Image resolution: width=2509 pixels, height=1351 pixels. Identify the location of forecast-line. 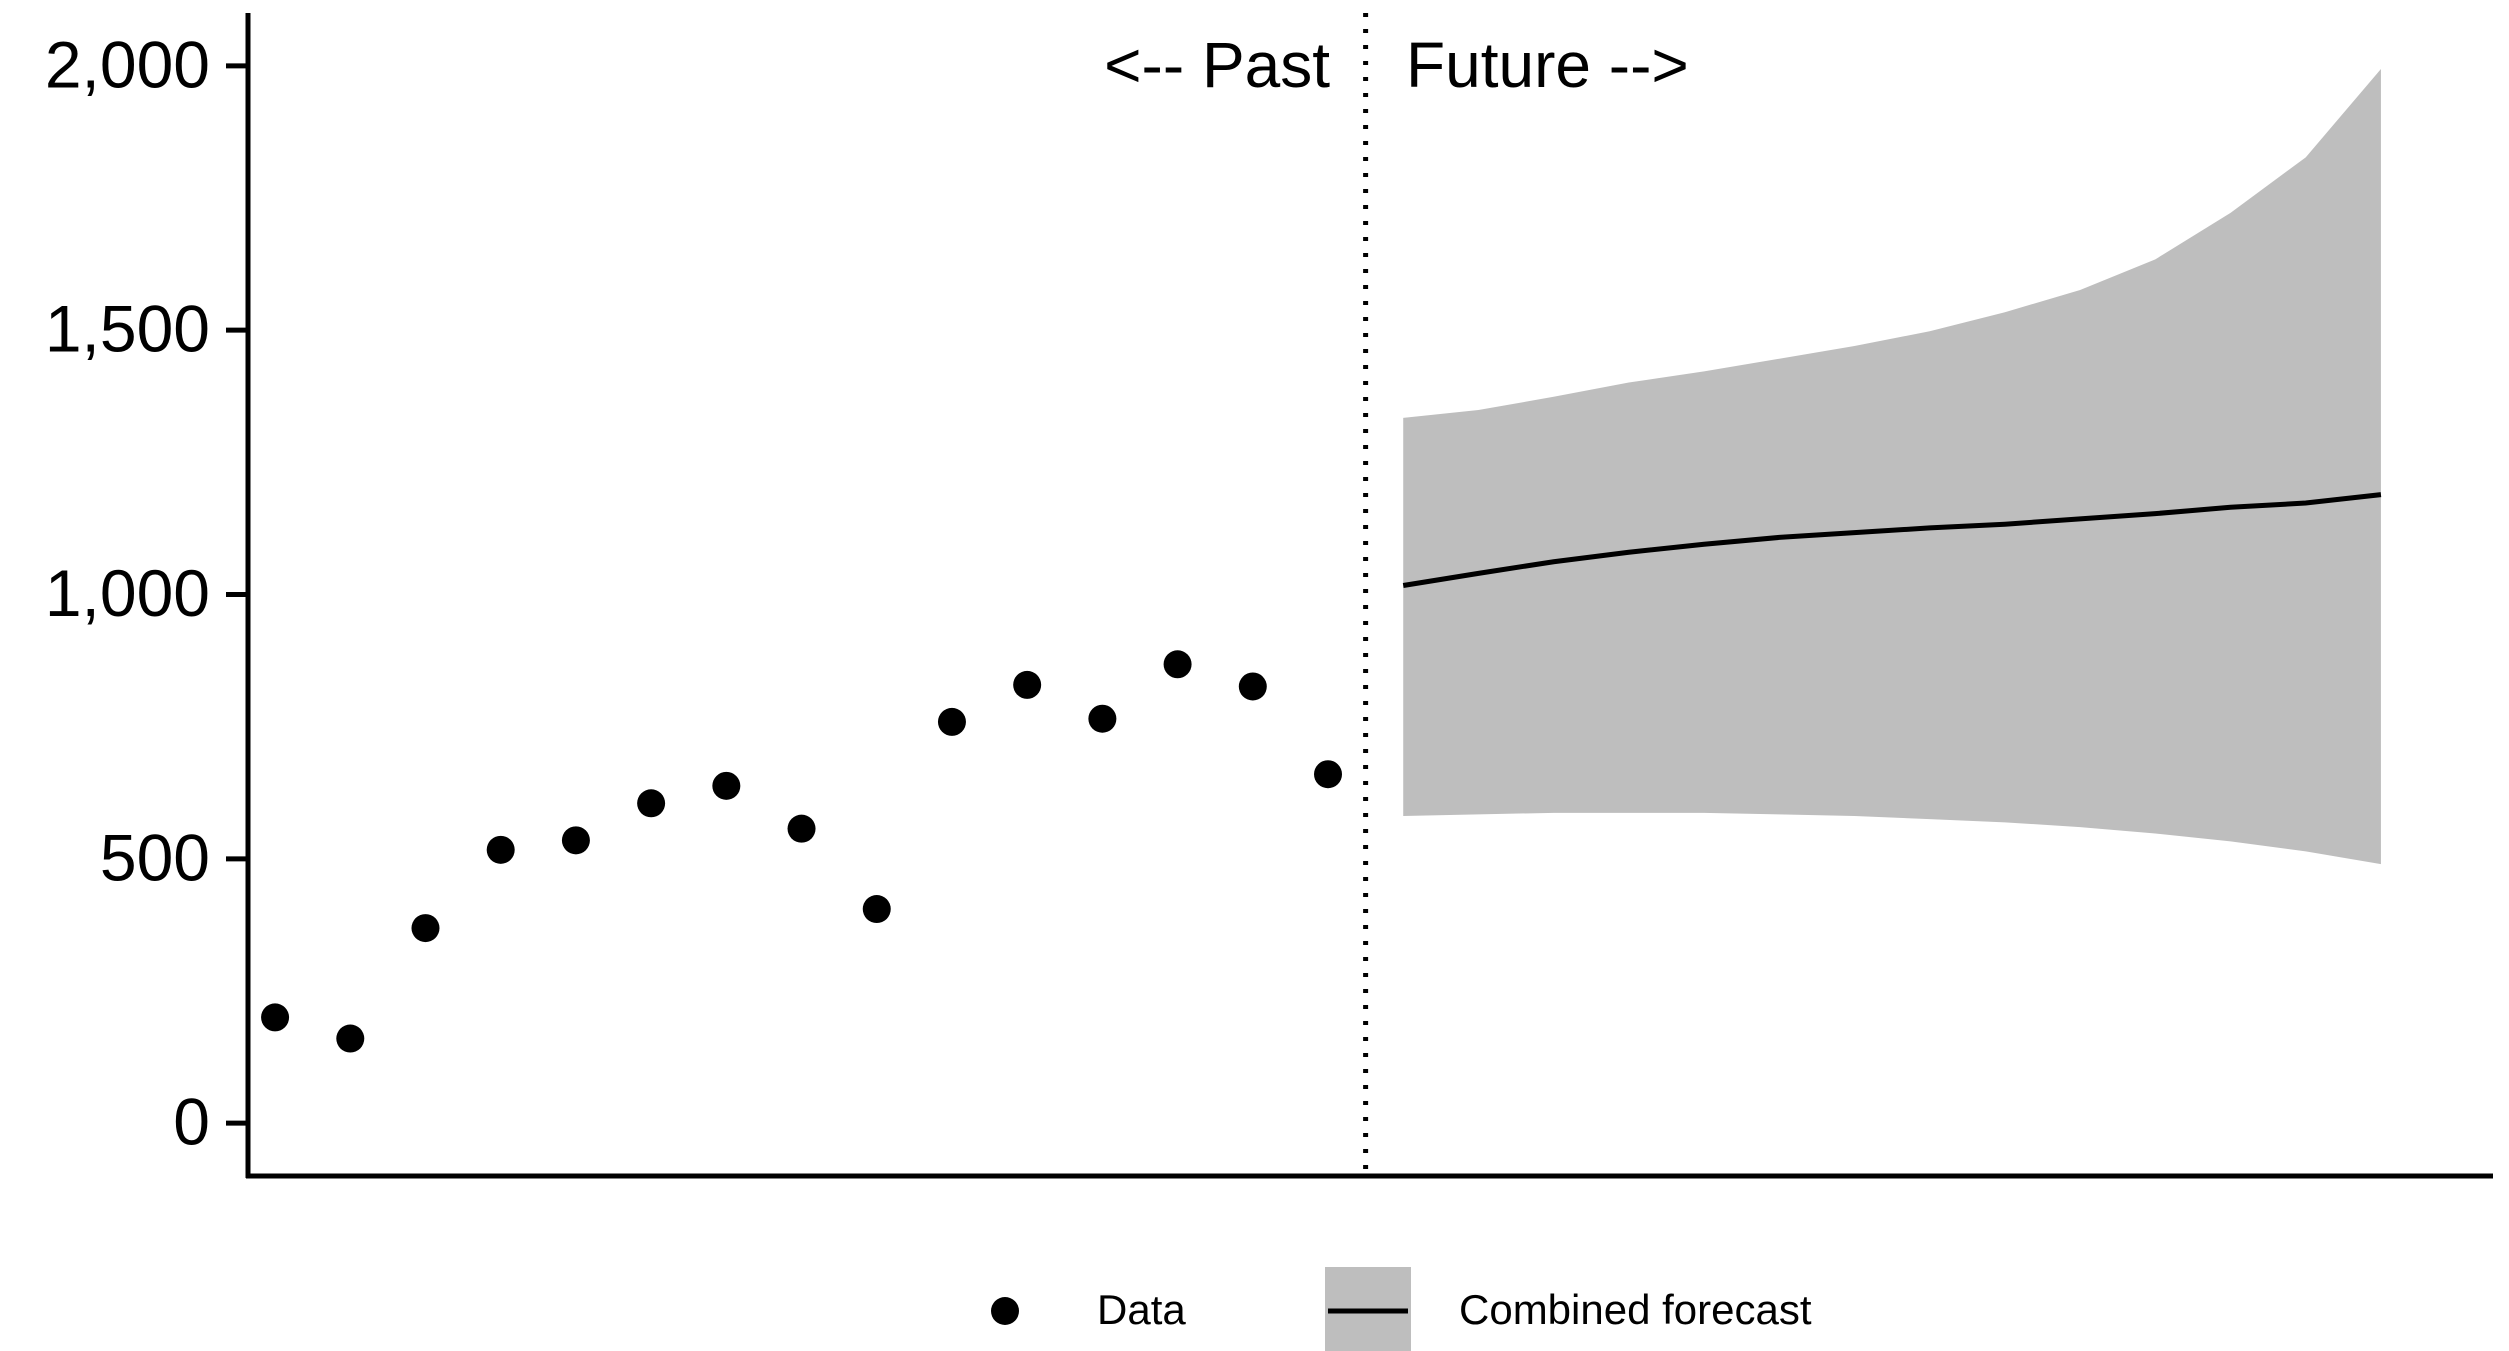
(1892, 540).